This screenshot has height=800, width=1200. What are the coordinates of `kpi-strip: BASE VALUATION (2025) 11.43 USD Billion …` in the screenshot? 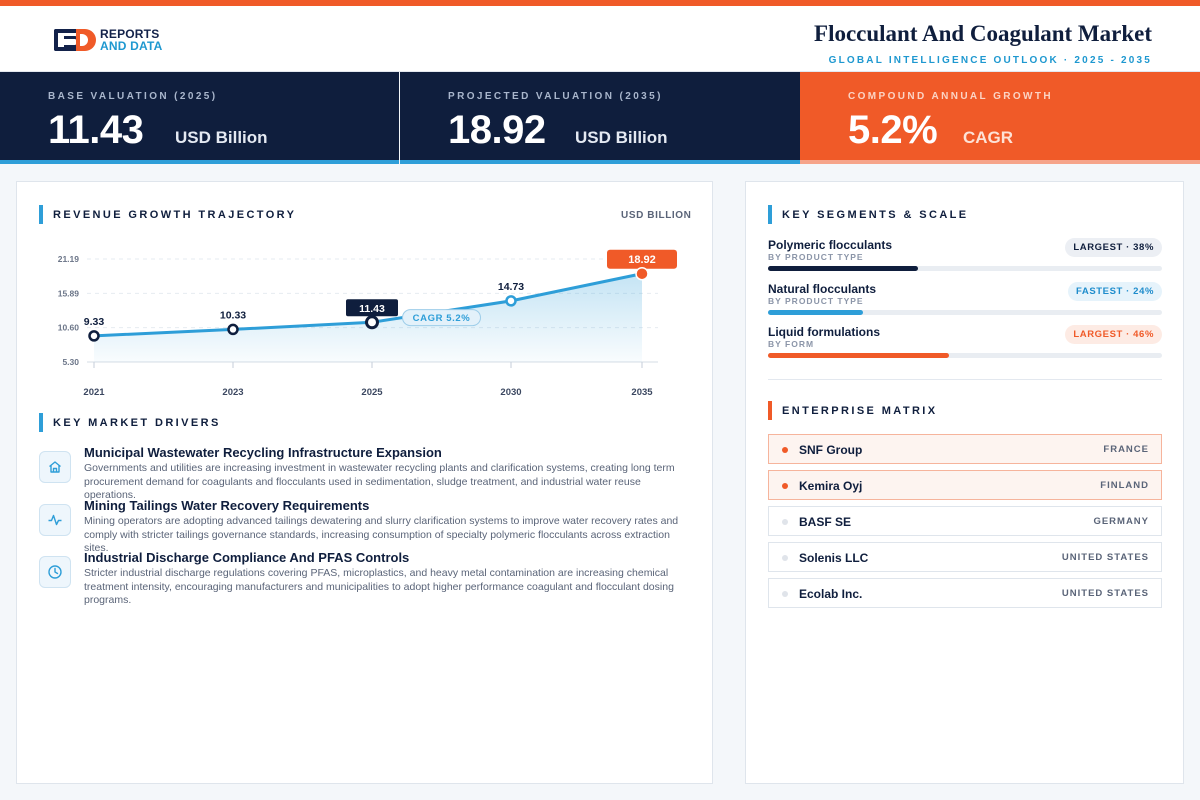 It's located at (600, 118).